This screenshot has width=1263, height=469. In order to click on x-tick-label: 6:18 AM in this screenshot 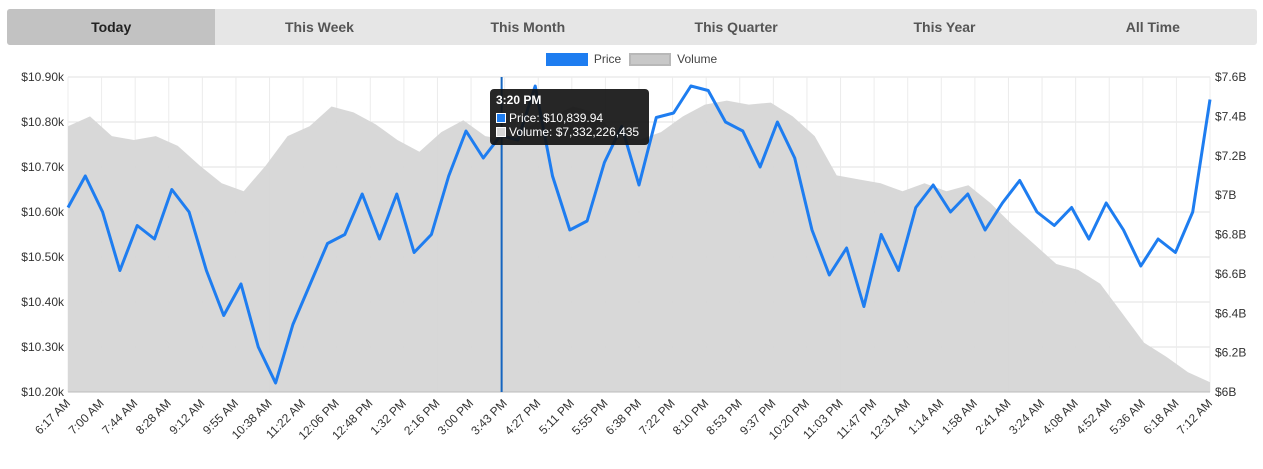, I will do `click(1160, 416)`.